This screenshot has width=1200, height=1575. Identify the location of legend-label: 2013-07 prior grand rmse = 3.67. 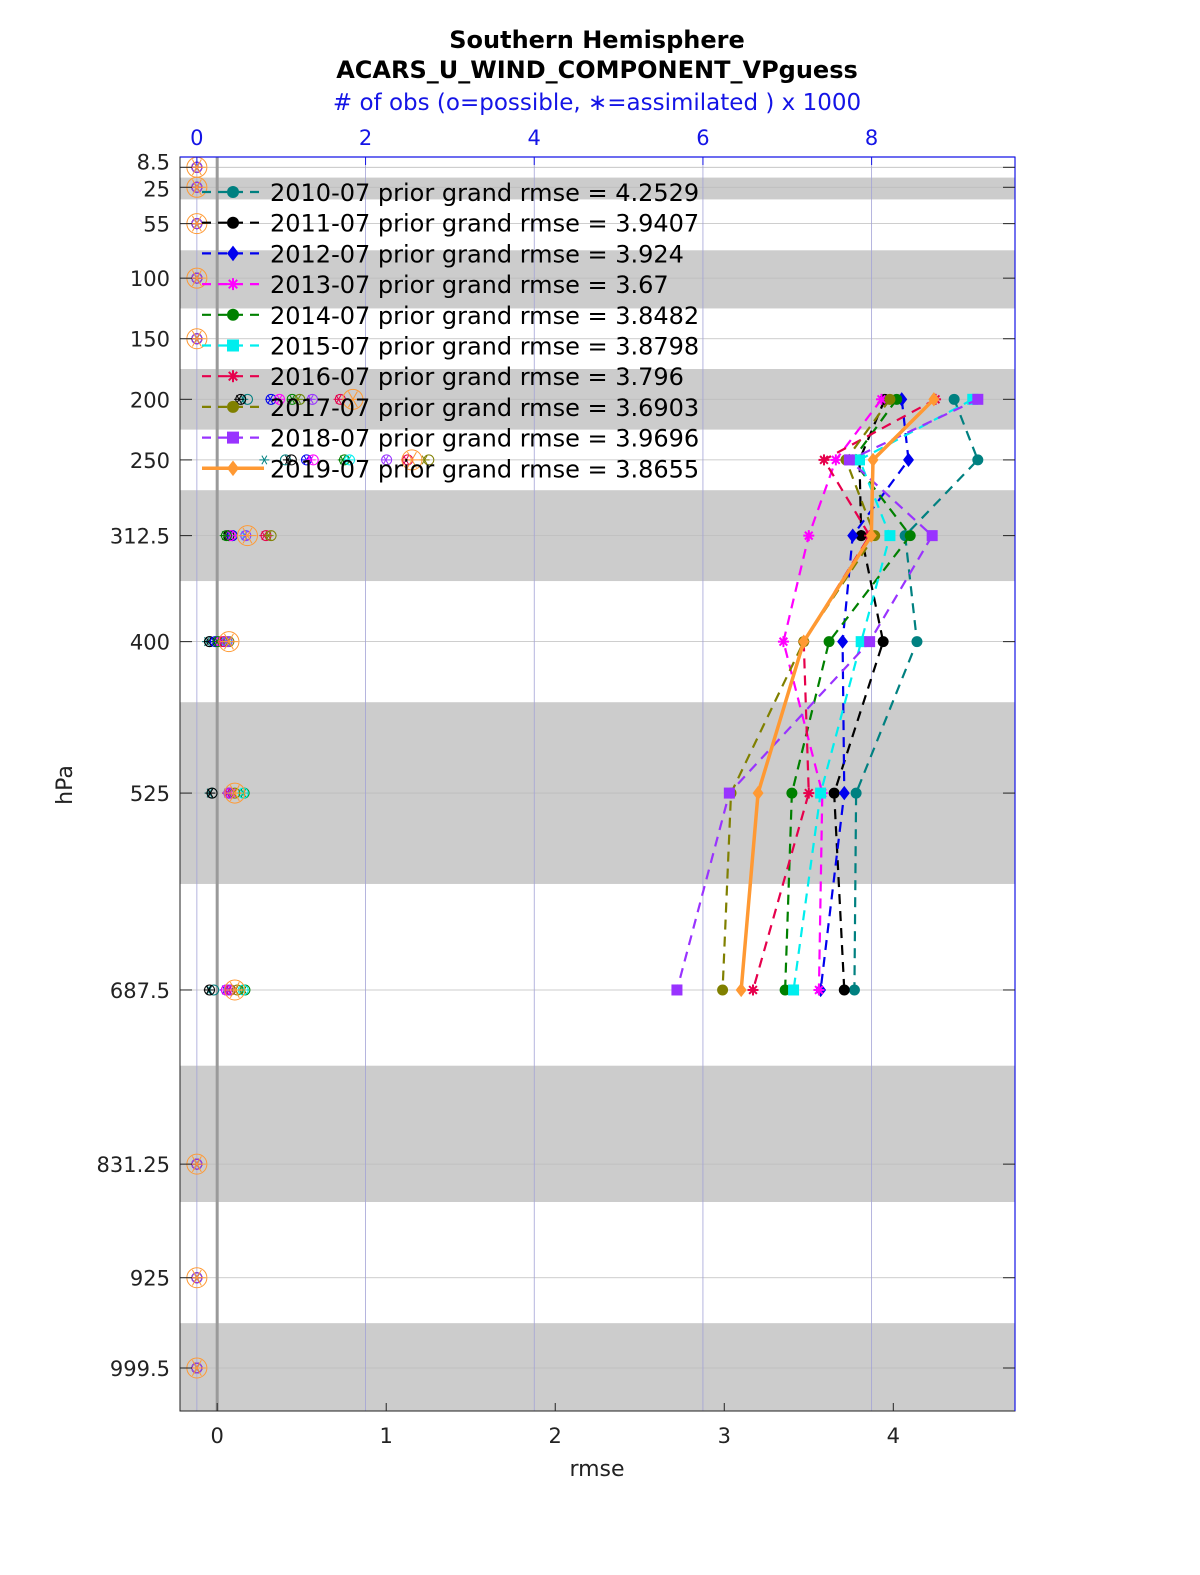
(469, 285).